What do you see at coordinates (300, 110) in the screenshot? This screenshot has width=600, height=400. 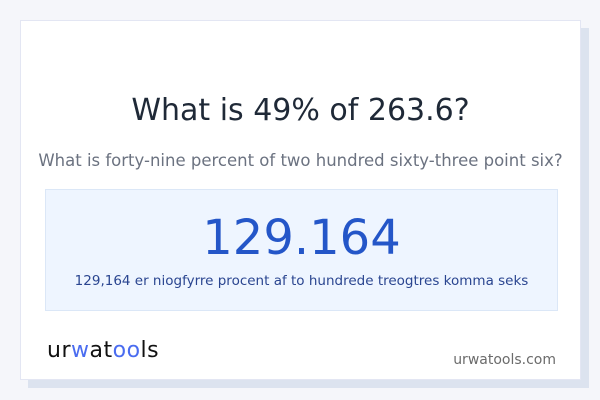 I see `page-title: What is 49% of 263.6?` at bounding box center [300, 110].